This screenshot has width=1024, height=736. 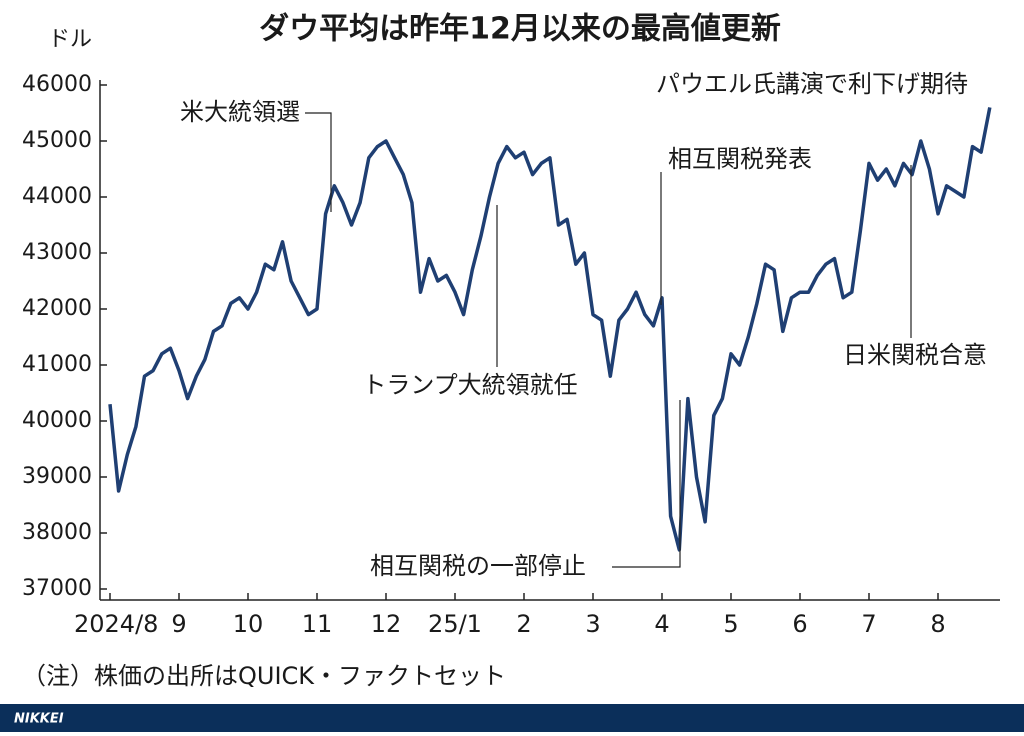 What do you see at coordinates (178, 624) in the screenshot?
I see `x-tick-label: 9` at bounding box center [178, 624].